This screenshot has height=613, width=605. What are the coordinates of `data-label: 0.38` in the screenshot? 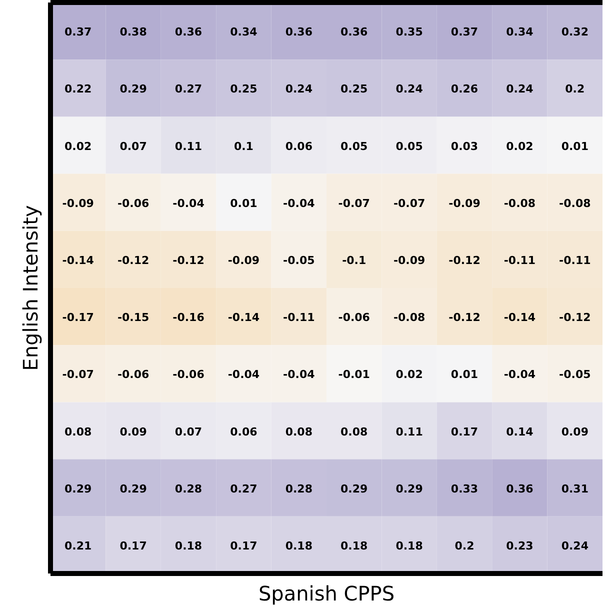 It's located at (133, 32).